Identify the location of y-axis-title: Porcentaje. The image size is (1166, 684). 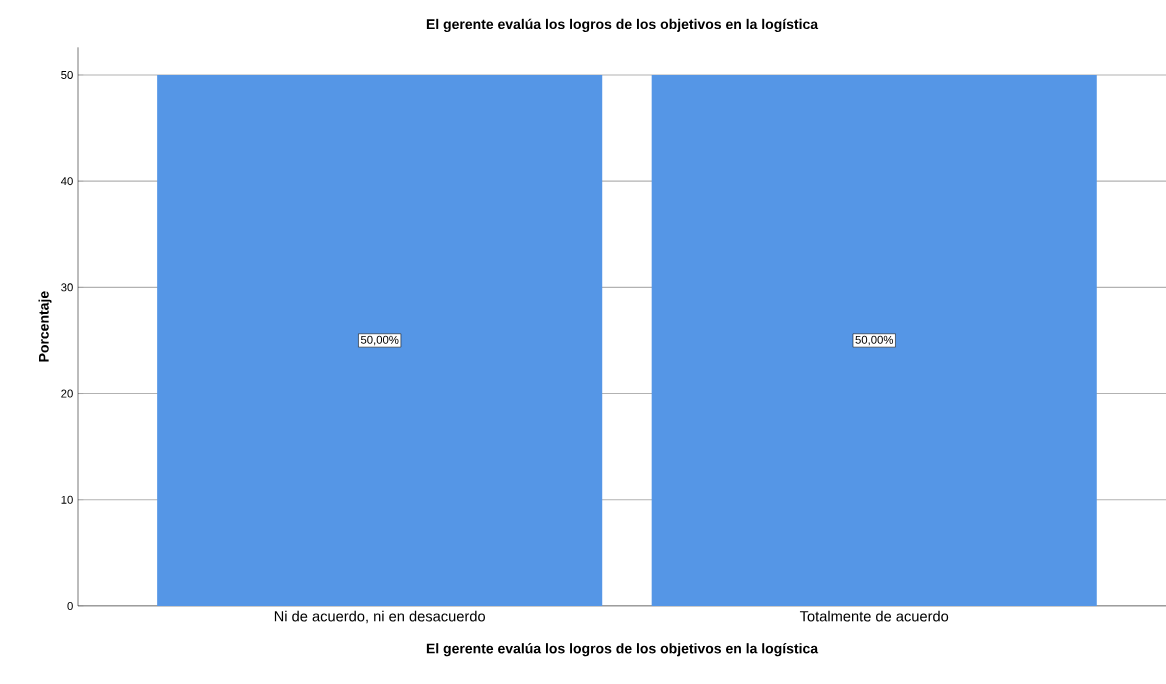
(45, 326).